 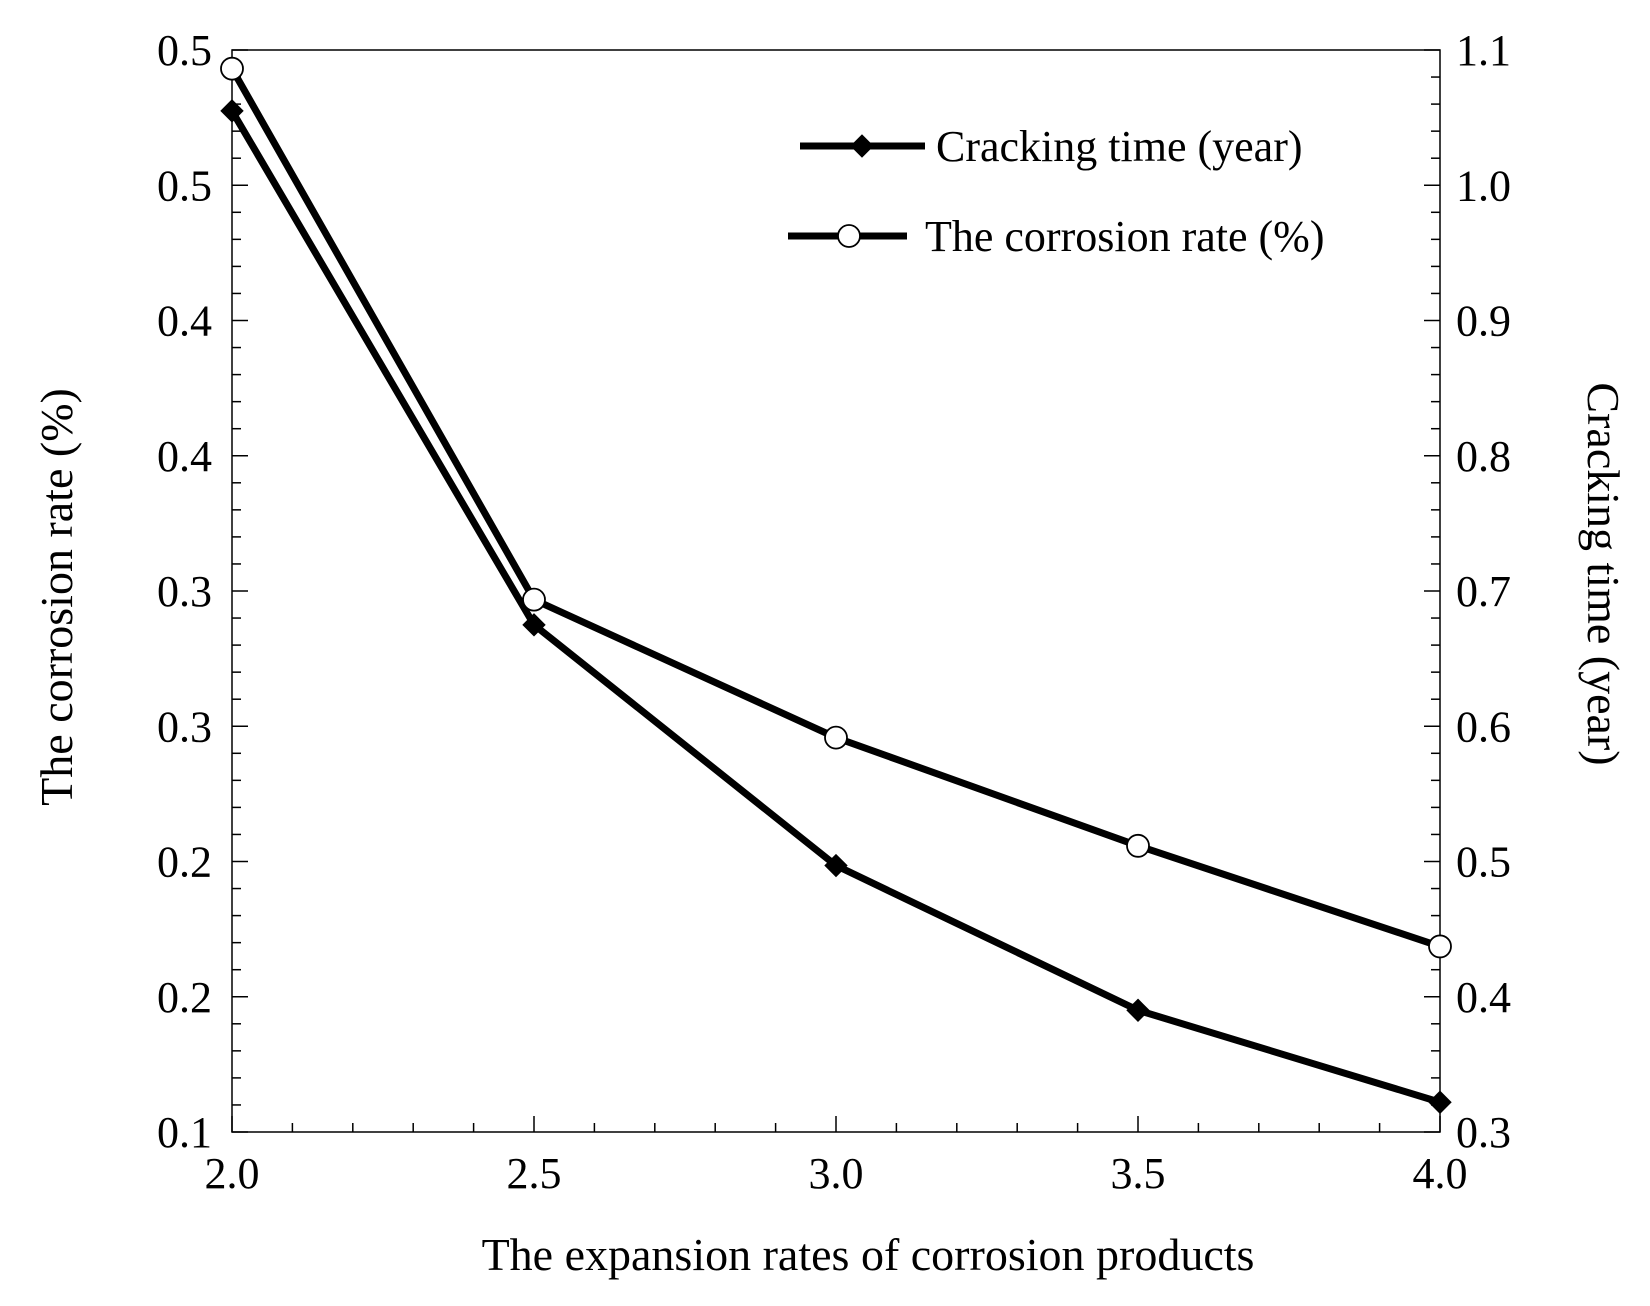 What do you see at coordinates (1603, 573) in the screenshot?
I see `y-right-axis-title: Cracking time (year)` at bounding box center [1603, 573].